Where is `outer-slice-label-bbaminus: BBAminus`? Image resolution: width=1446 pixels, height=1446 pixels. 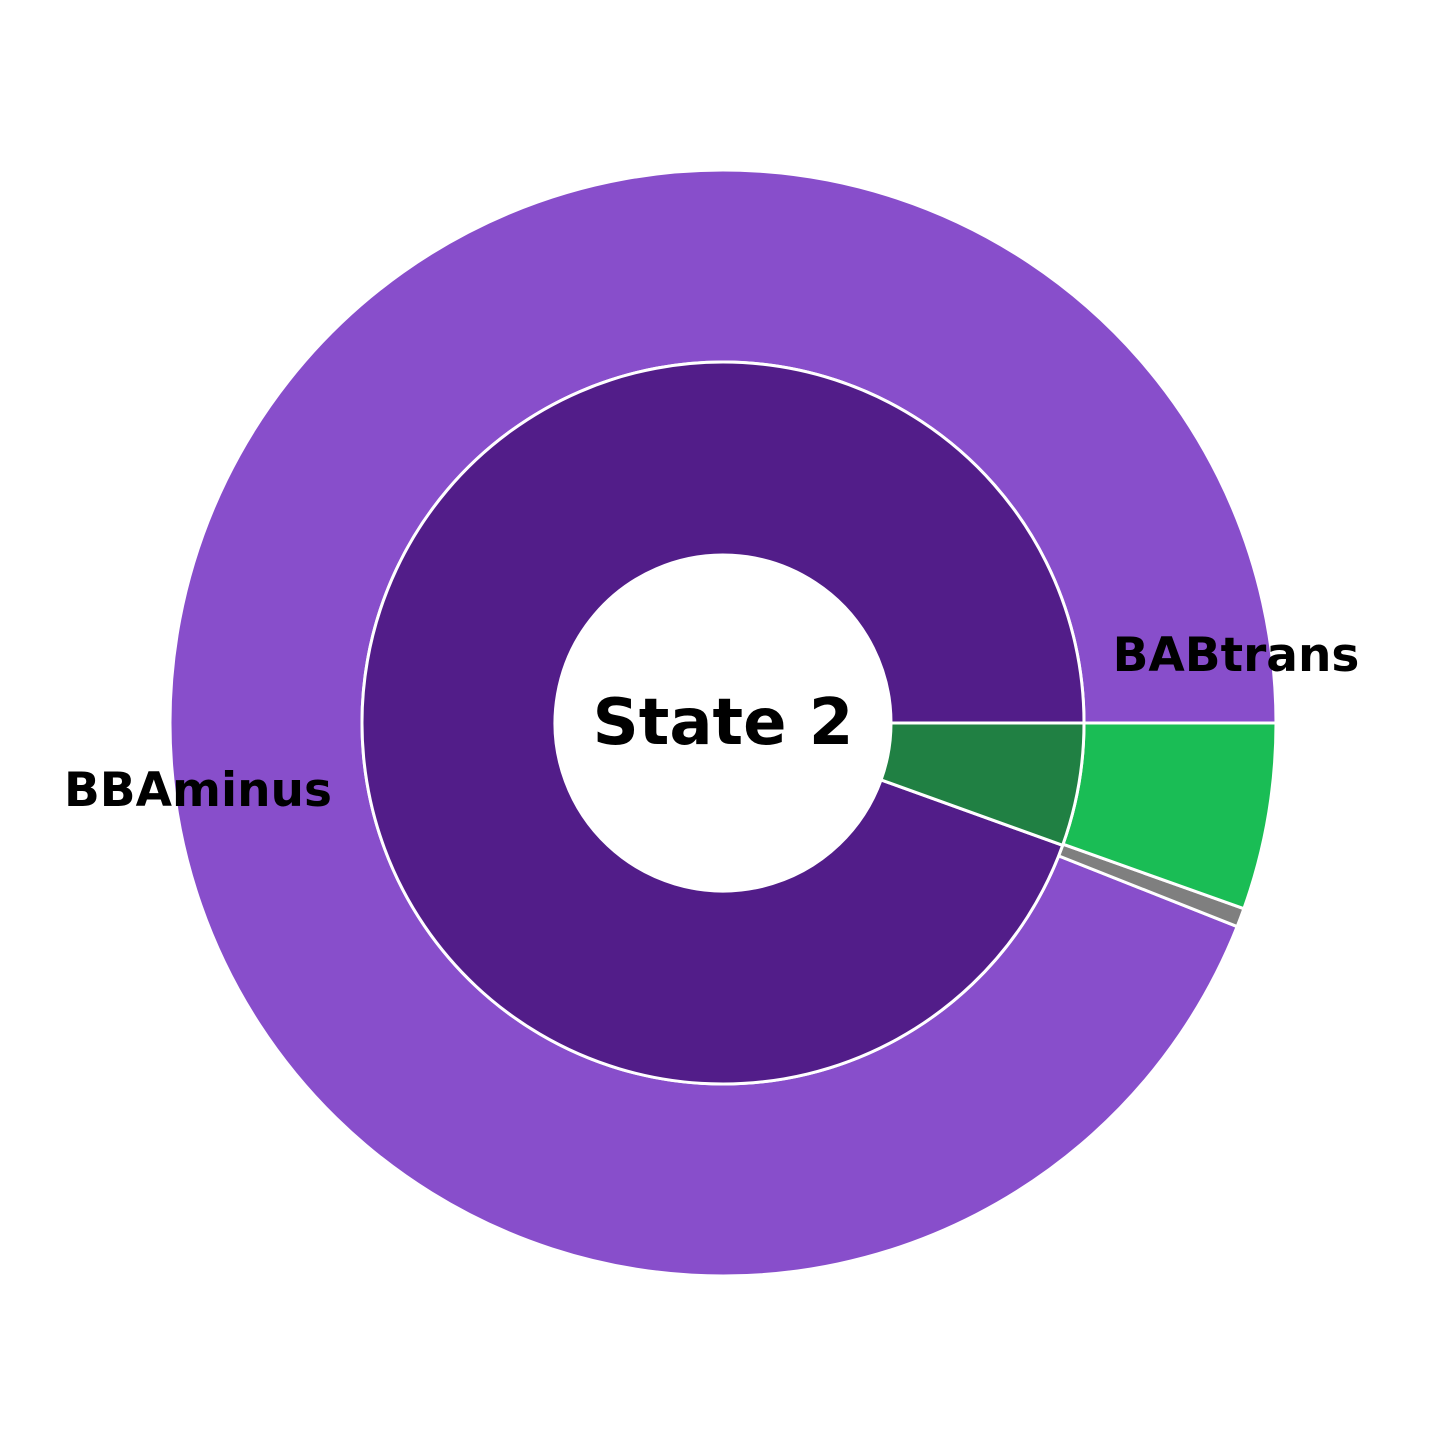
outer-slice-label-bbaminus: BBAminus is located at coordinates (198, 790).